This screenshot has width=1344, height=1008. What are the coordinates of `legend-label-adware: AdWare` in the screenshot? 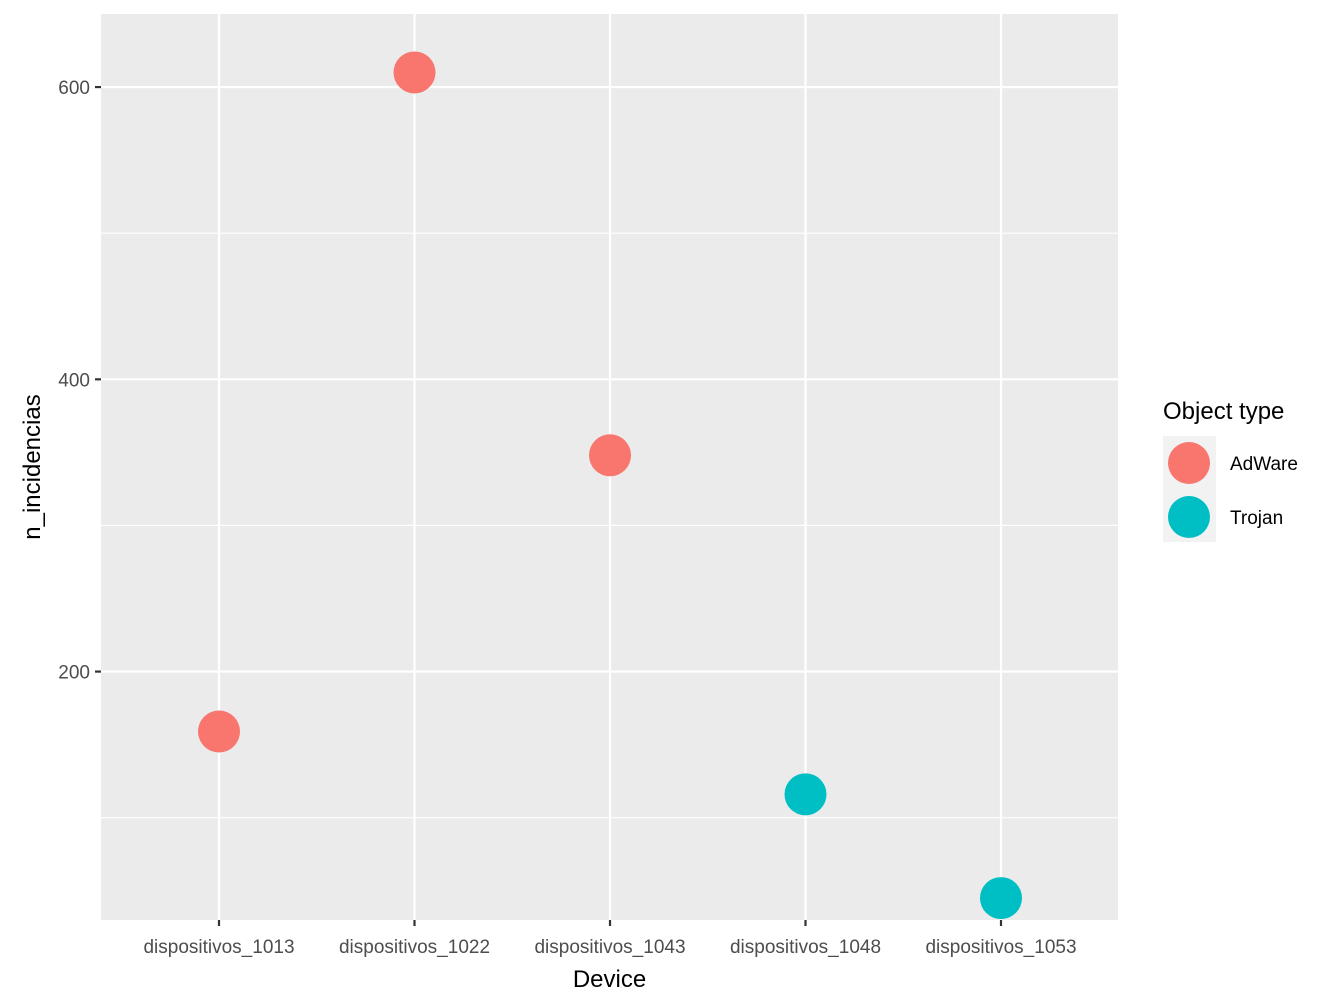 It's located at (1264, 464).